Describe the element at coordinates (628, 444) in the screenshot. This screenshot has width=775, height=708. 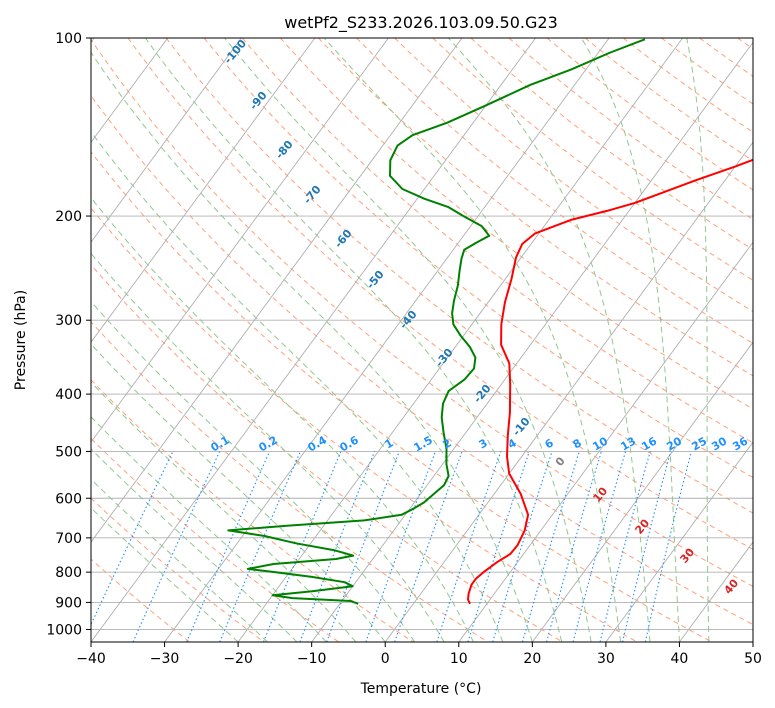
I see `mixing-ratio-label: 13` at that location.